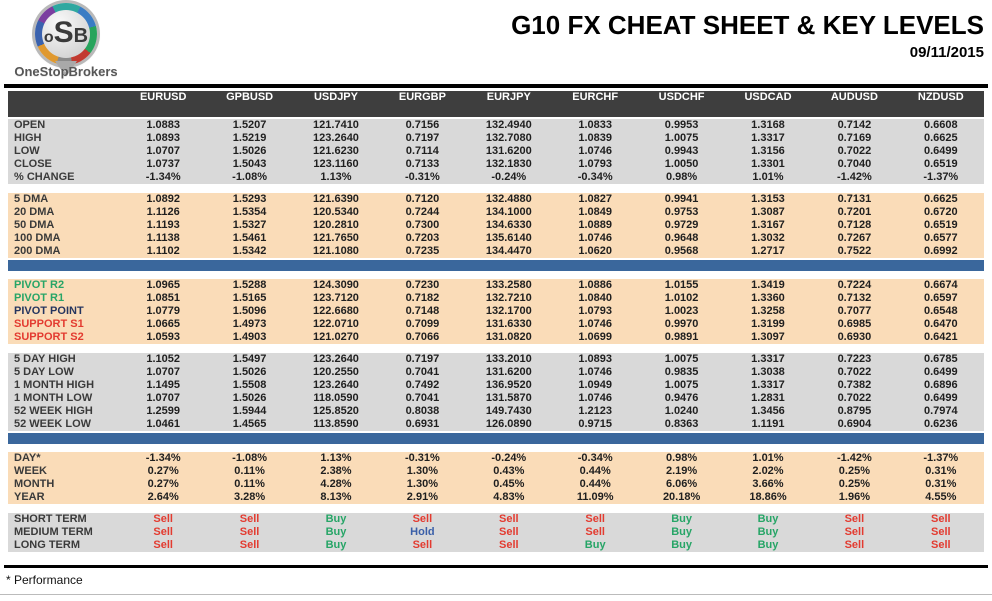 The height and width of the screenshot is (601, 992). Describe the element at coordinates (49, 337) in the screenshot. I see `row-label: SUPPORT S2` at that location.